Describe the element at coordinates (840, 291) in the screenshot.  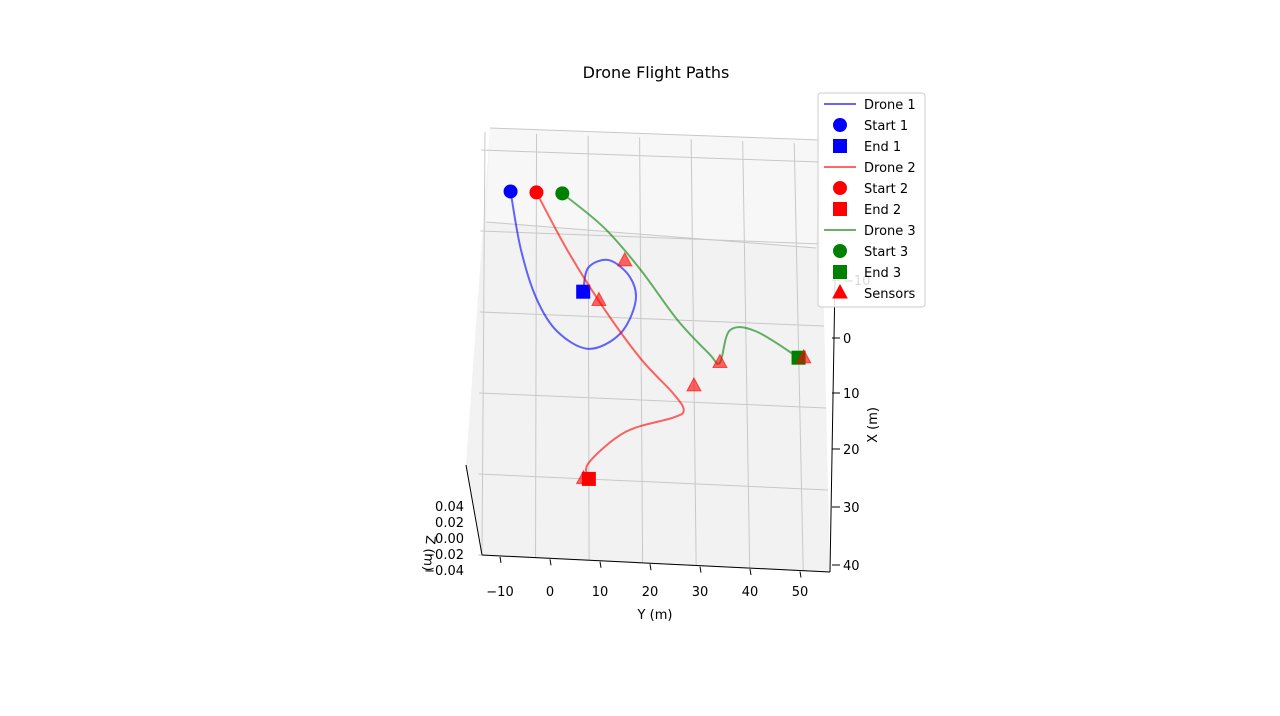
I see `legend-swatch-sensors` at that location.